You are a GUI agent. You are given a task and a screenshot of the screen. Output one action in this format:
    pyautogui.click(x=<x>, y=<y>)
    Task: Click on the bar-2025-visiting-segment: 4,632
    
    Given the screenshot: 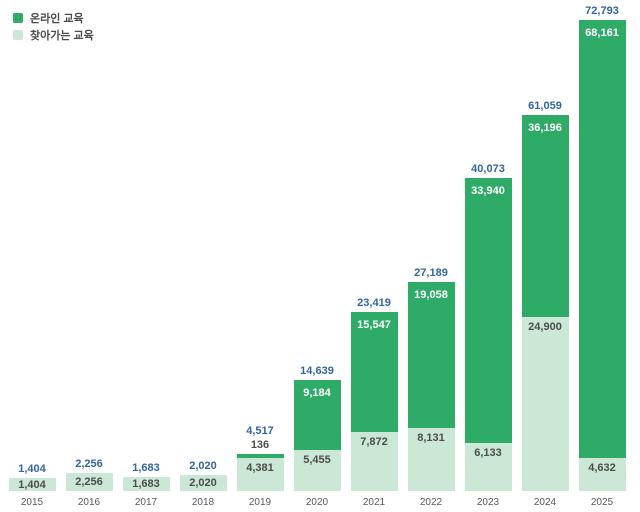 What is the action you would take?
    pyautogui.click(x=602, y=474)
    